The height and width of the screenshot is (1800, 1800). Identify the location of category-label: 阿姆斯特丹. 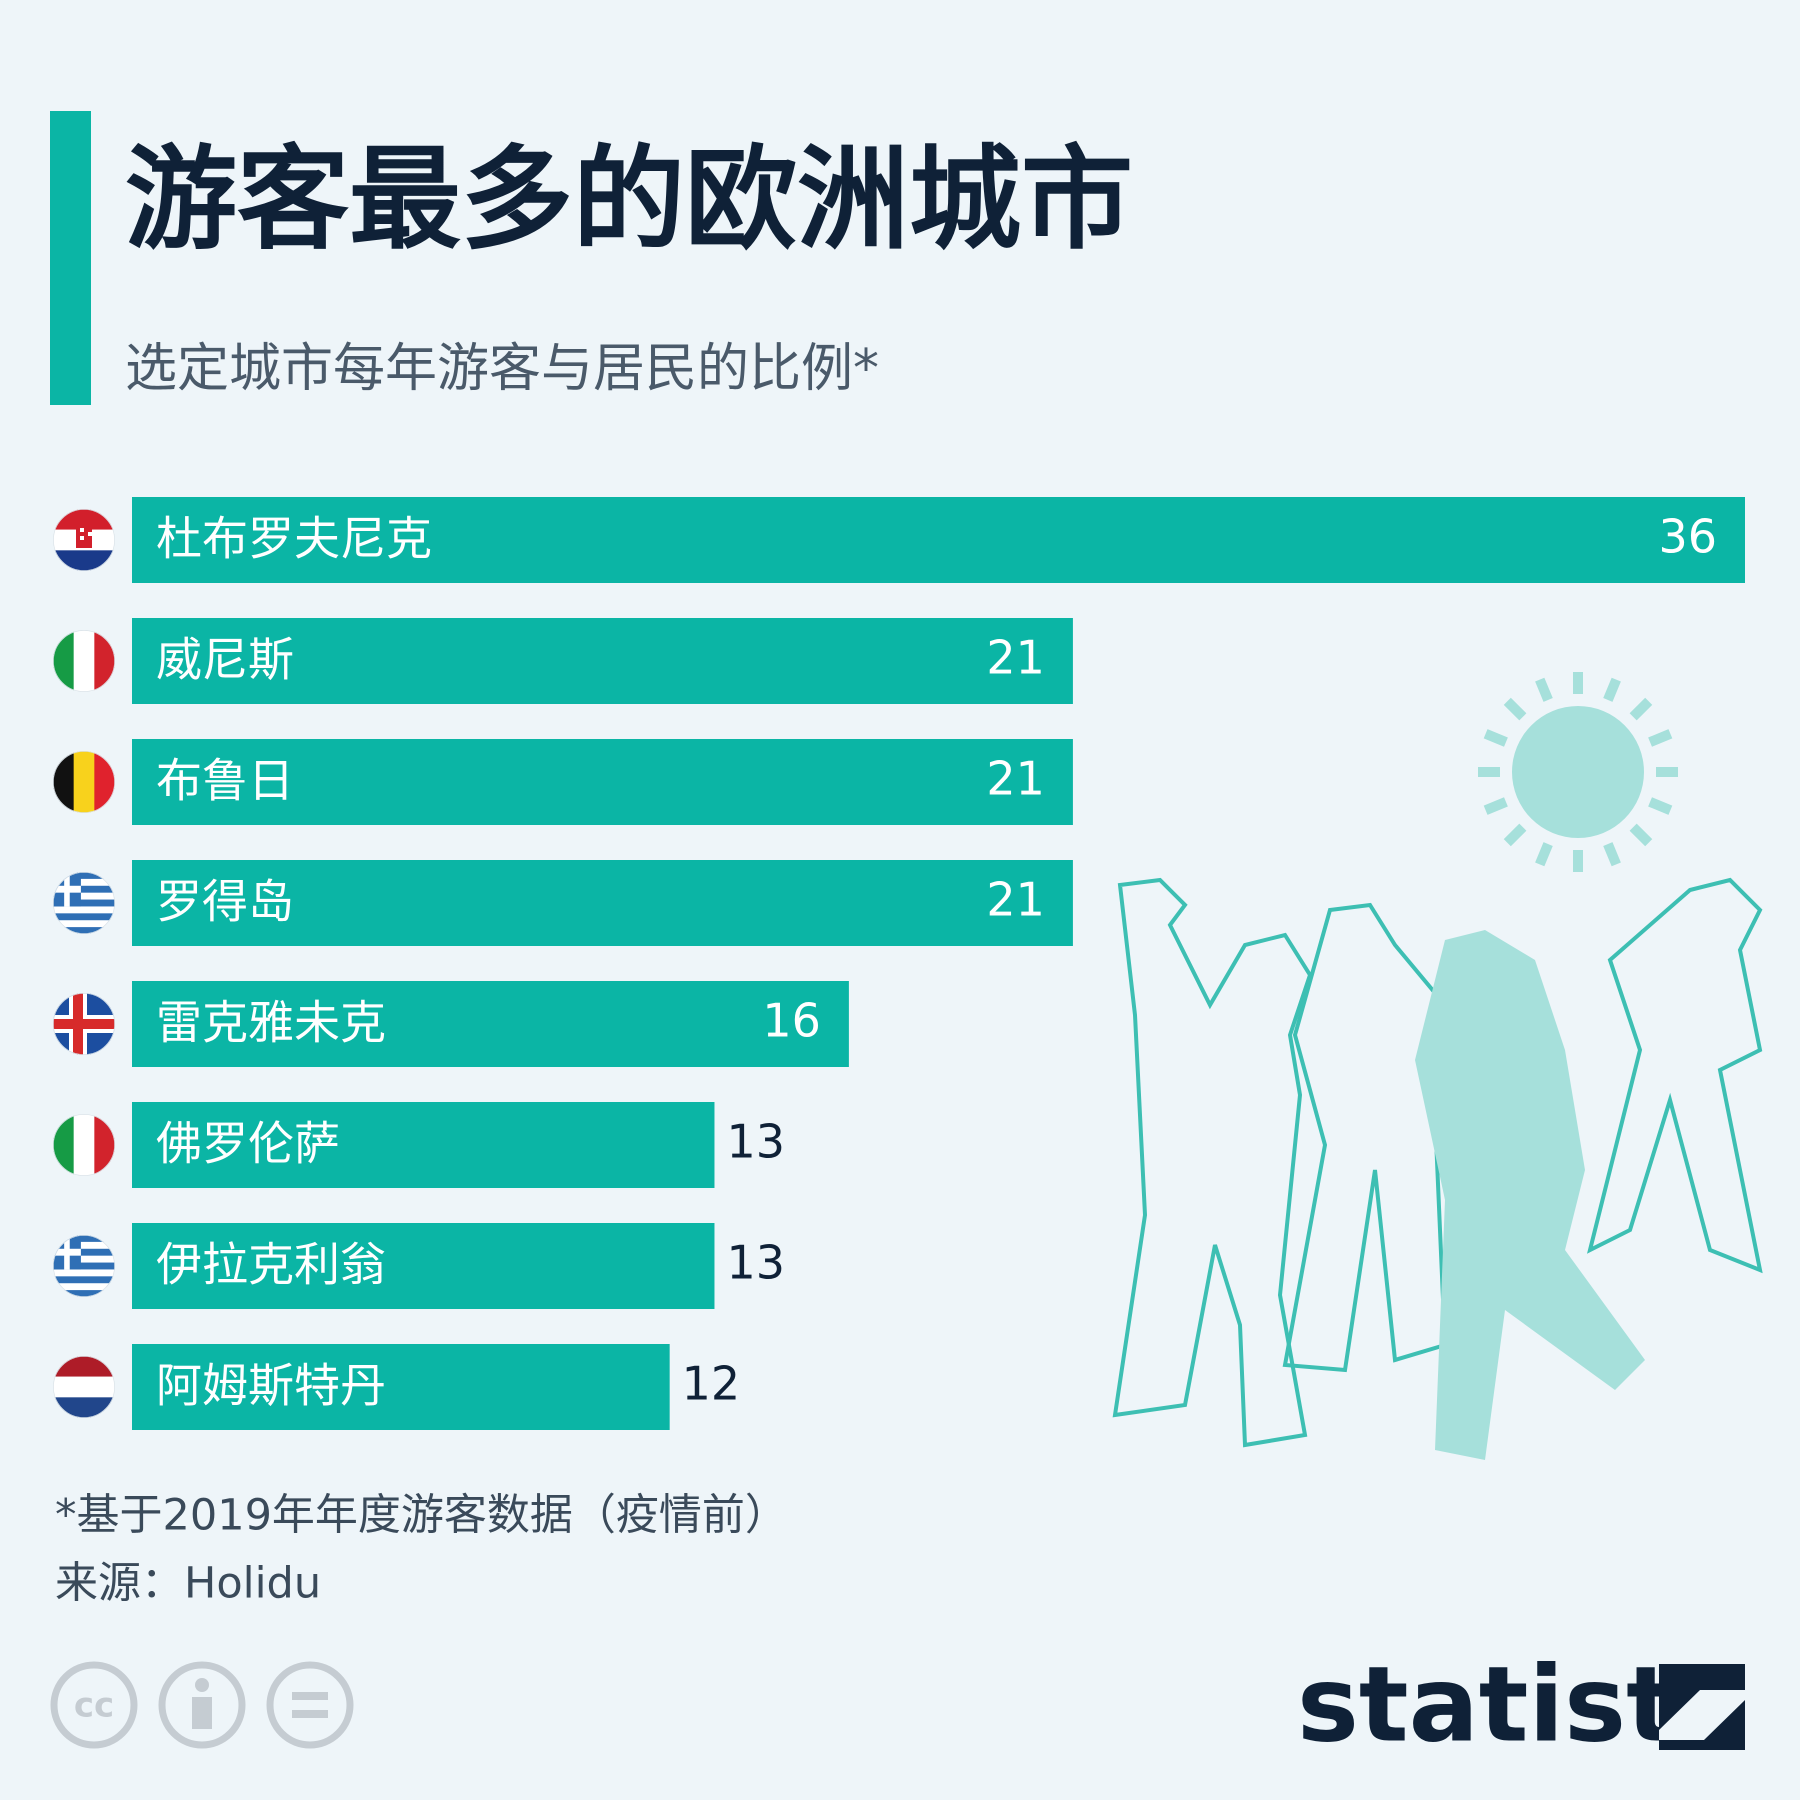
(271, 1386).